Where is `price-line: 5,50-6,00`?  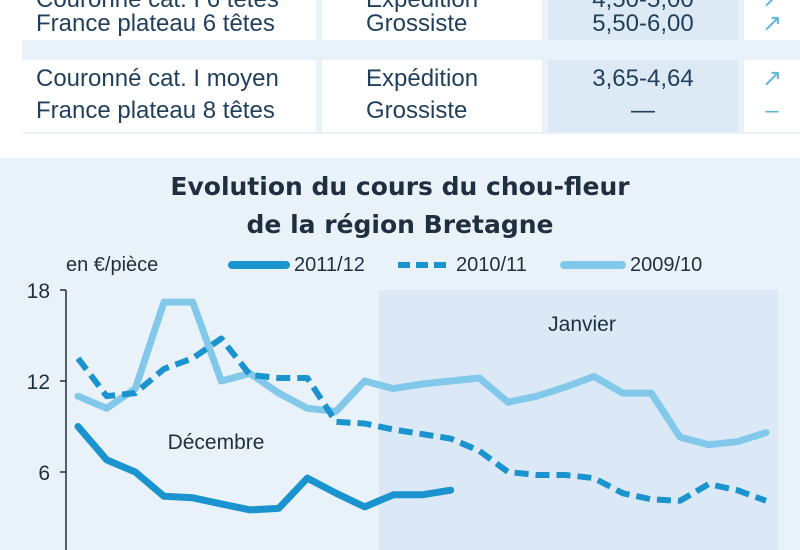
price-line: 5,50-6,00 is located at coordinates (643, 23).